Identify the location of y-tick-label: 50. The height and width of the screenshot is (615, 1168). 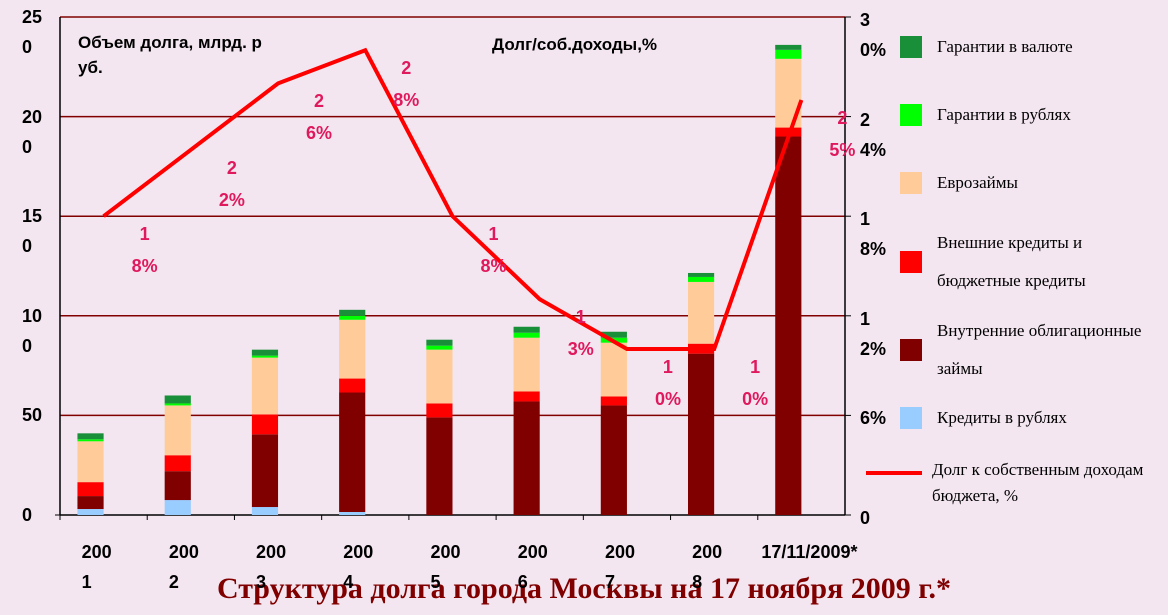
(32, 415).